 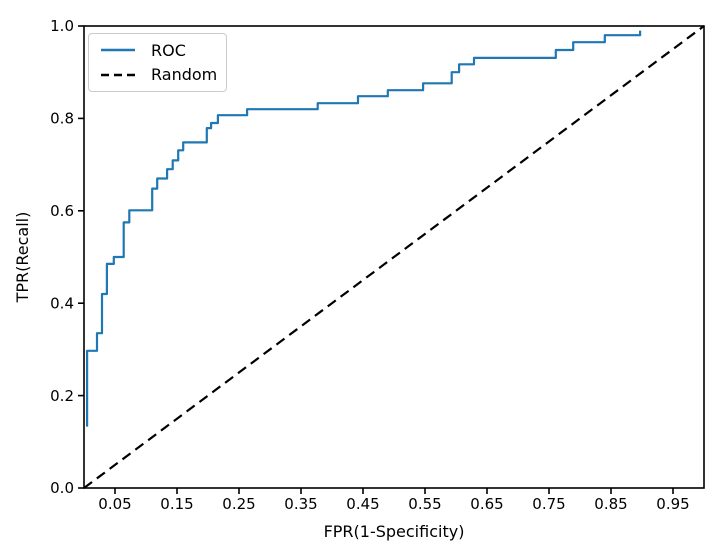 I want to click on legend-label-roc: ROC, so click(x=168, y=50).